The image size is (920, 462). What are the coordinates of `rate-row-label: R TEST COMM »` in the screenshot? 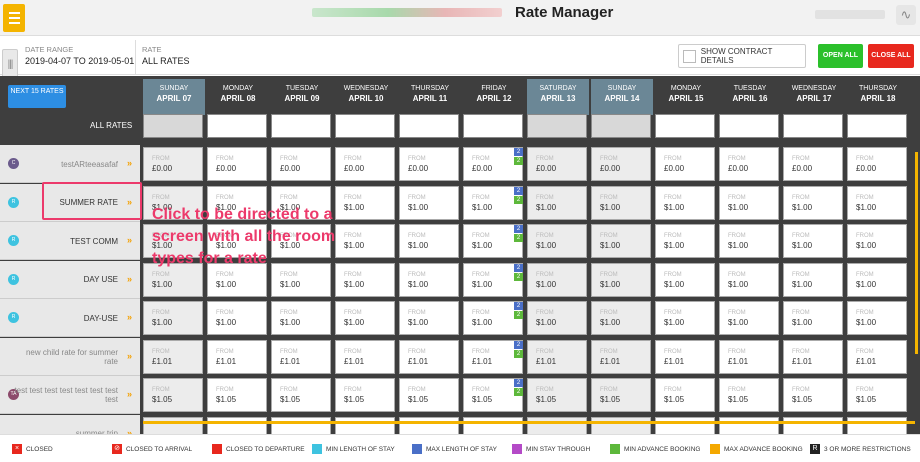 It's located at (70, 241).